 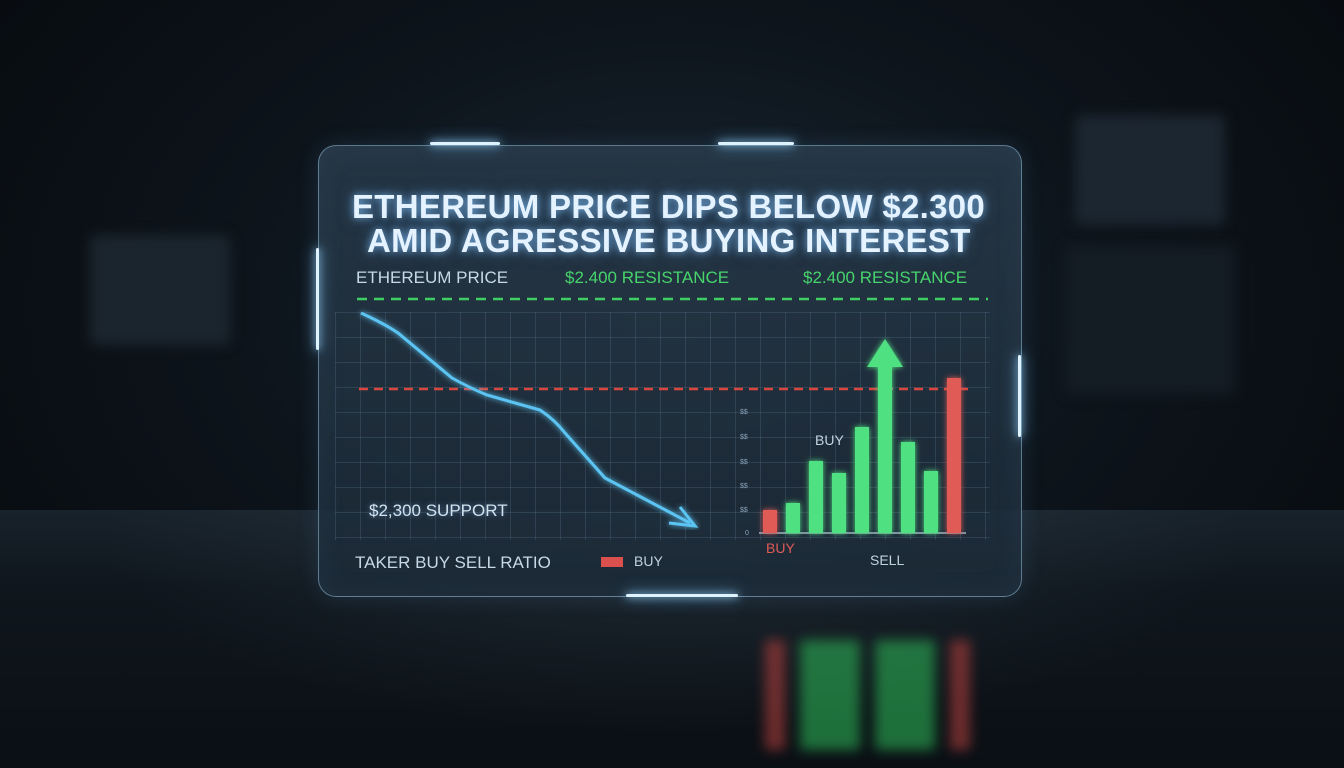 What do you see at coordinates (829, 440) in the screenshot?
I see `bar-buy-annotation: BUY` at bounding box center [829, 440].